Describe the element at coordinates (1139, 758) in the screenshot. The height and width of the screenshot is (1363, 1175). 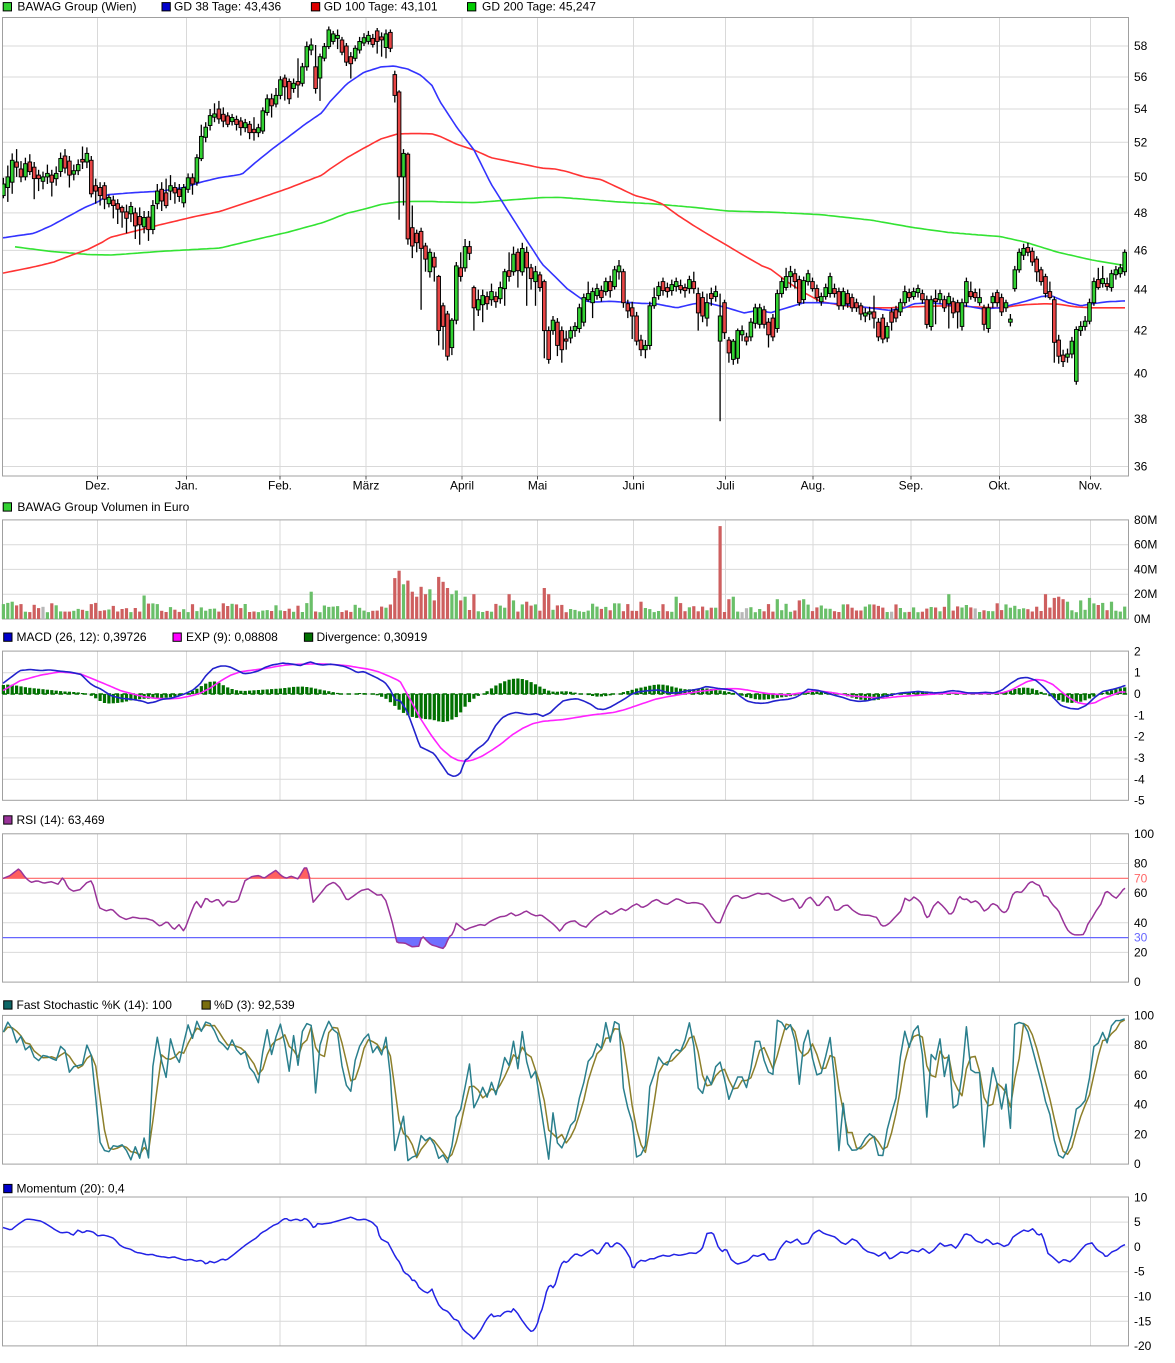
I see `svg-text: -3` at that location.